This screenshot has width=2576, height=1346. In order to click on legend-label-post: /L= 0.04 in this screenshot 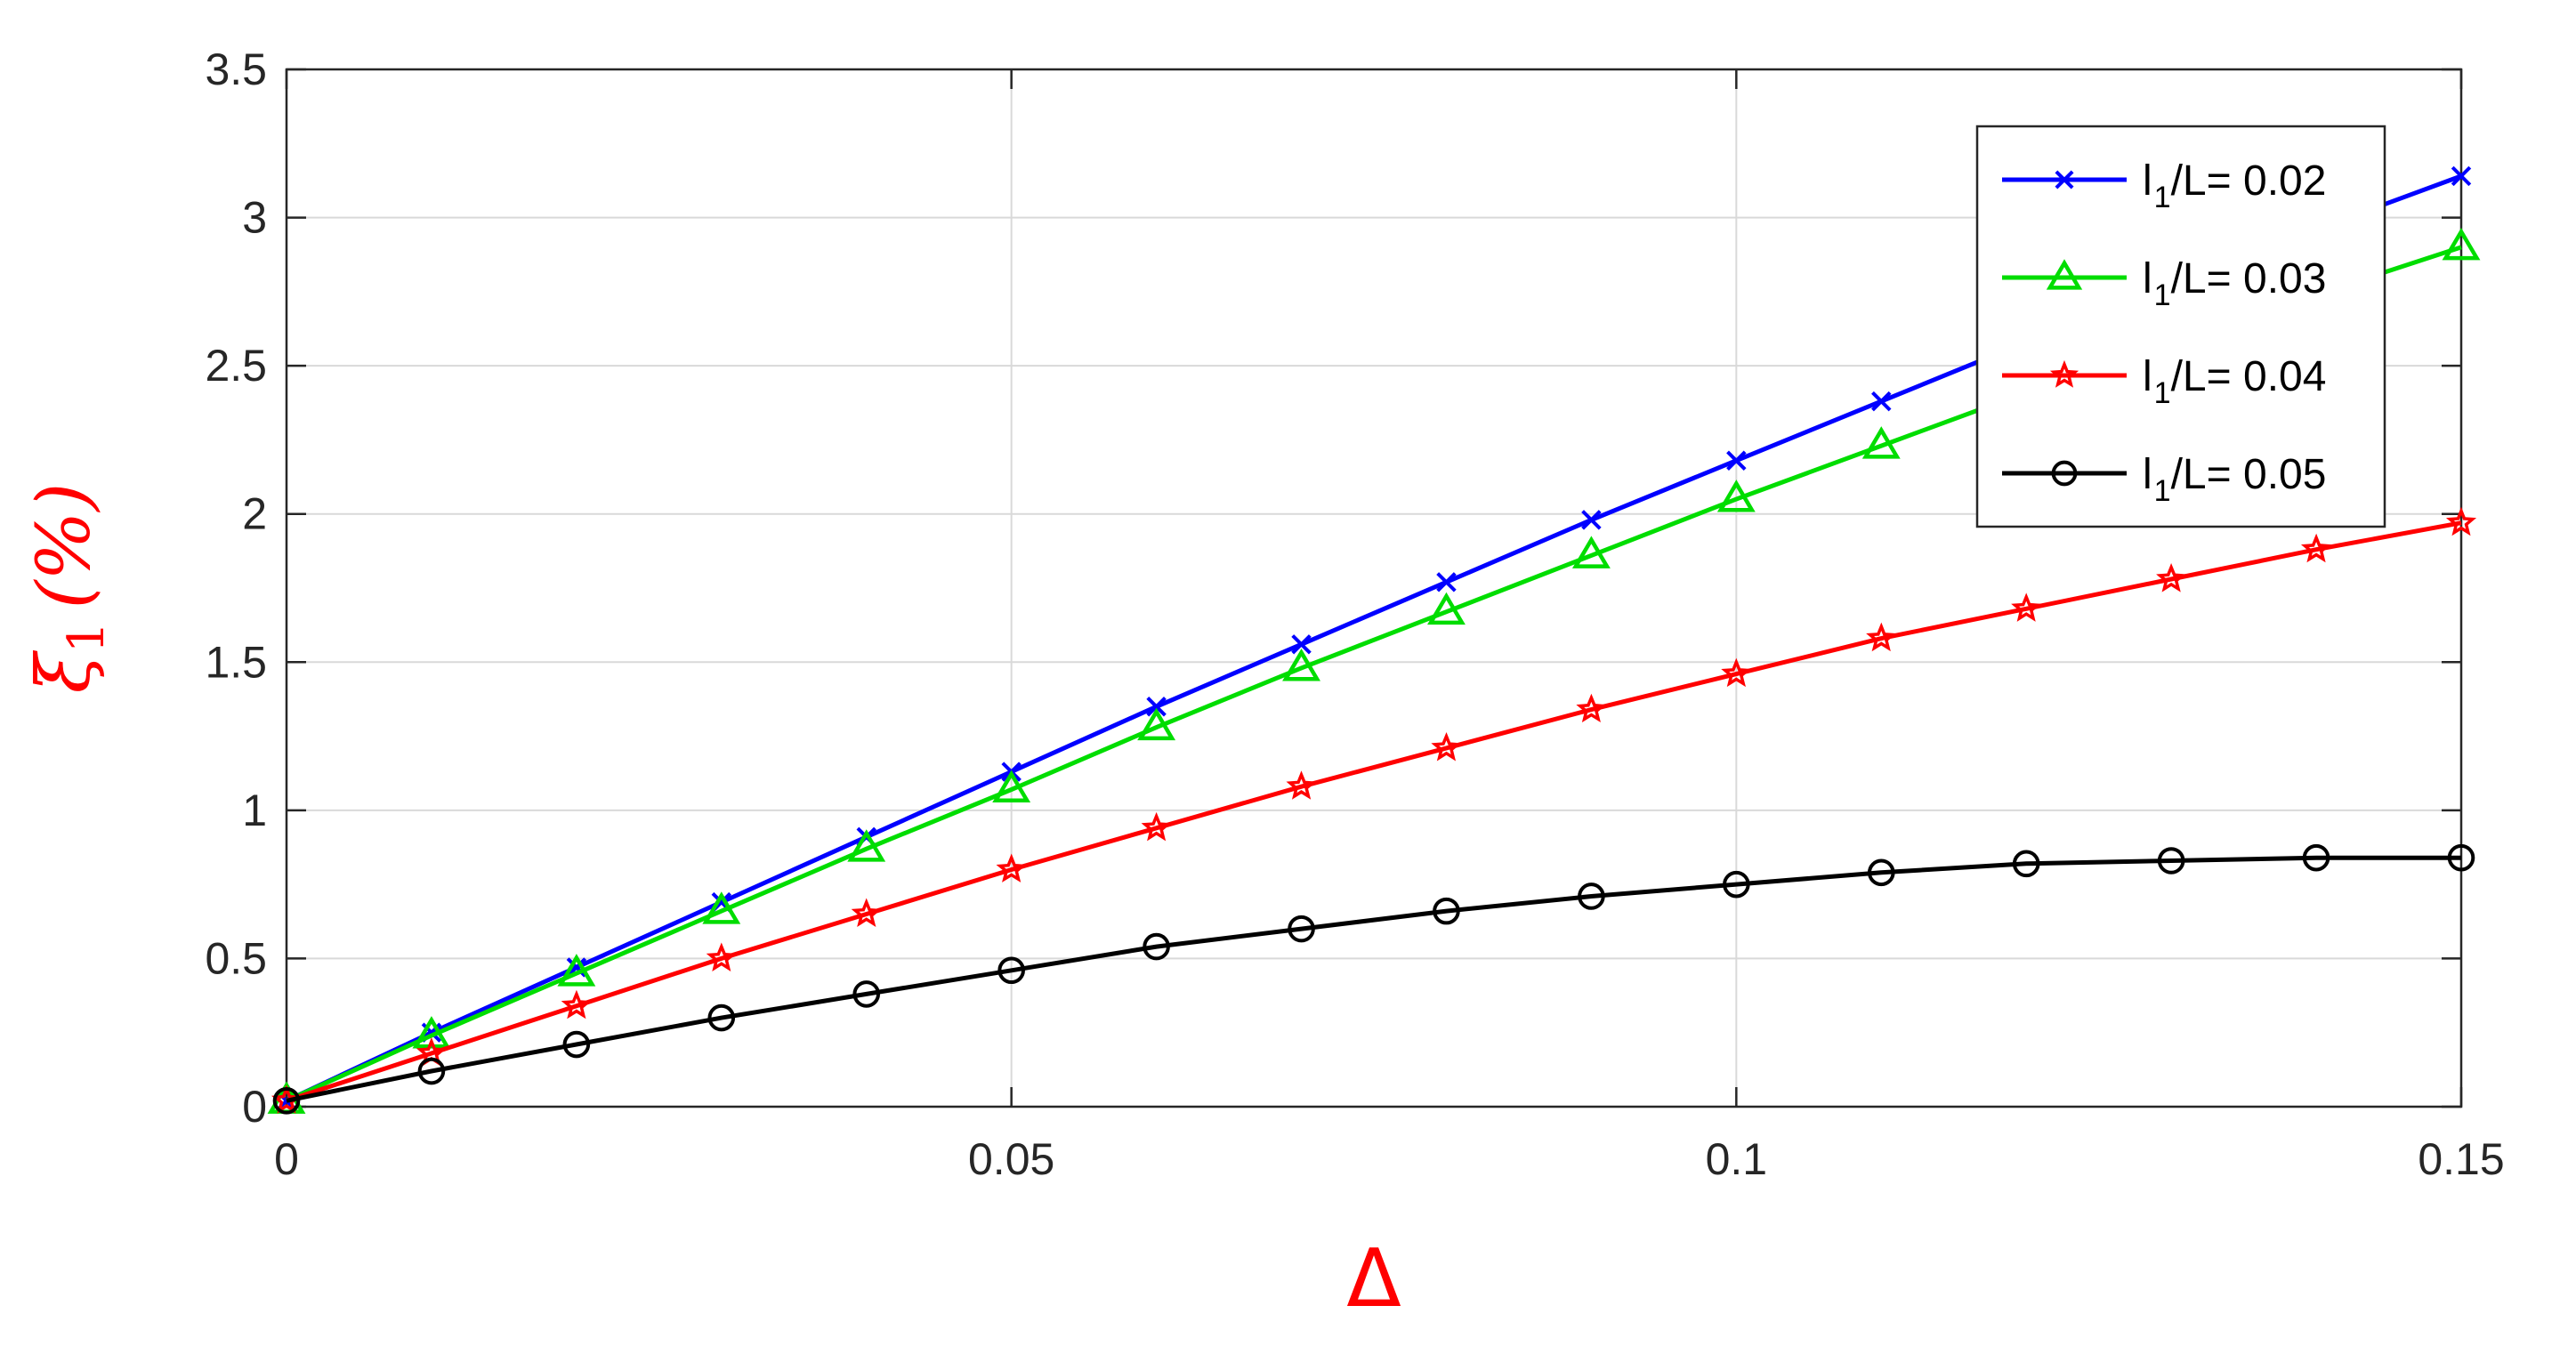, I will do `click(2249, 376)`.